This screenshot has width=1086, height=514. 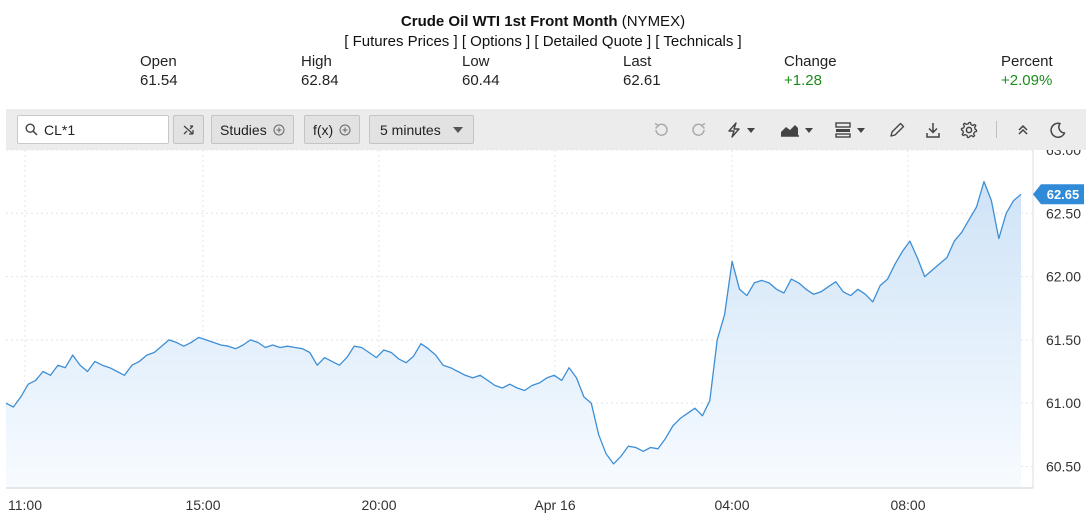 I want to click on stat-label: Open, so click(x=158, y=61).